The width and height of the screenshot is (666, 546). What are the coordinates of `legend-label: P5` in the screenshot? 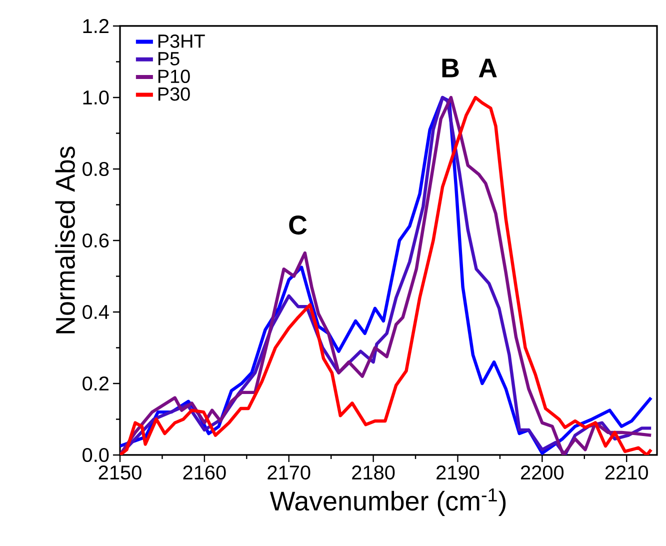 It's located at (169, 59).